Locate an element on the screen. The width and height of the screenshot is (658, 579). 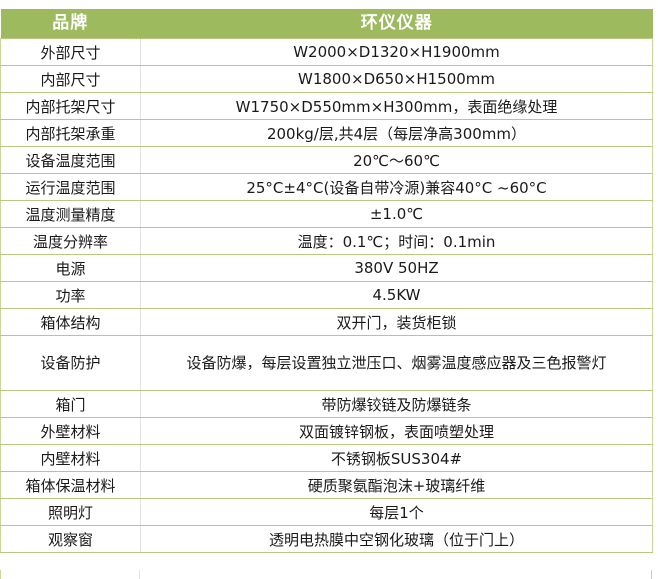
row-label: 箱门 is located at coordinates (70, 404).